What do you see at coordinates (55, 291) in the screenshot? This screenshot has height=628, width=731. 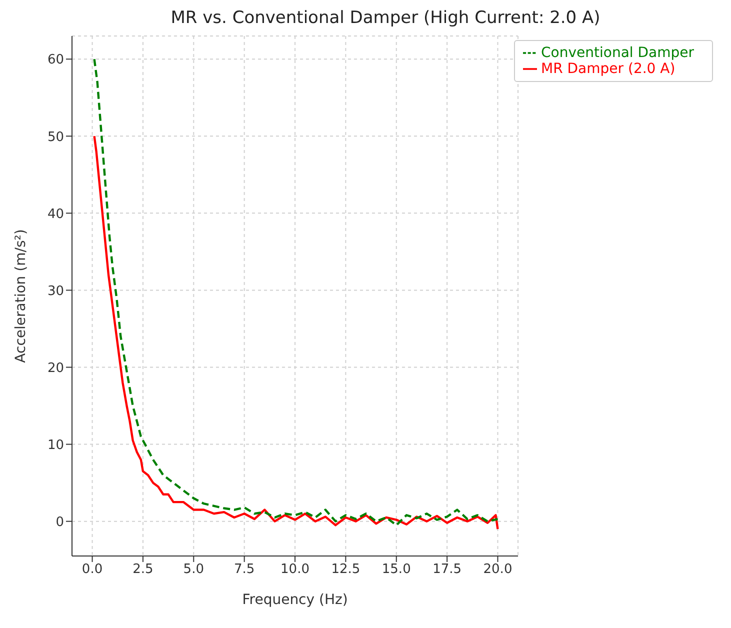 I see `y-tick-label: 30` at bounding box center [55, 291].